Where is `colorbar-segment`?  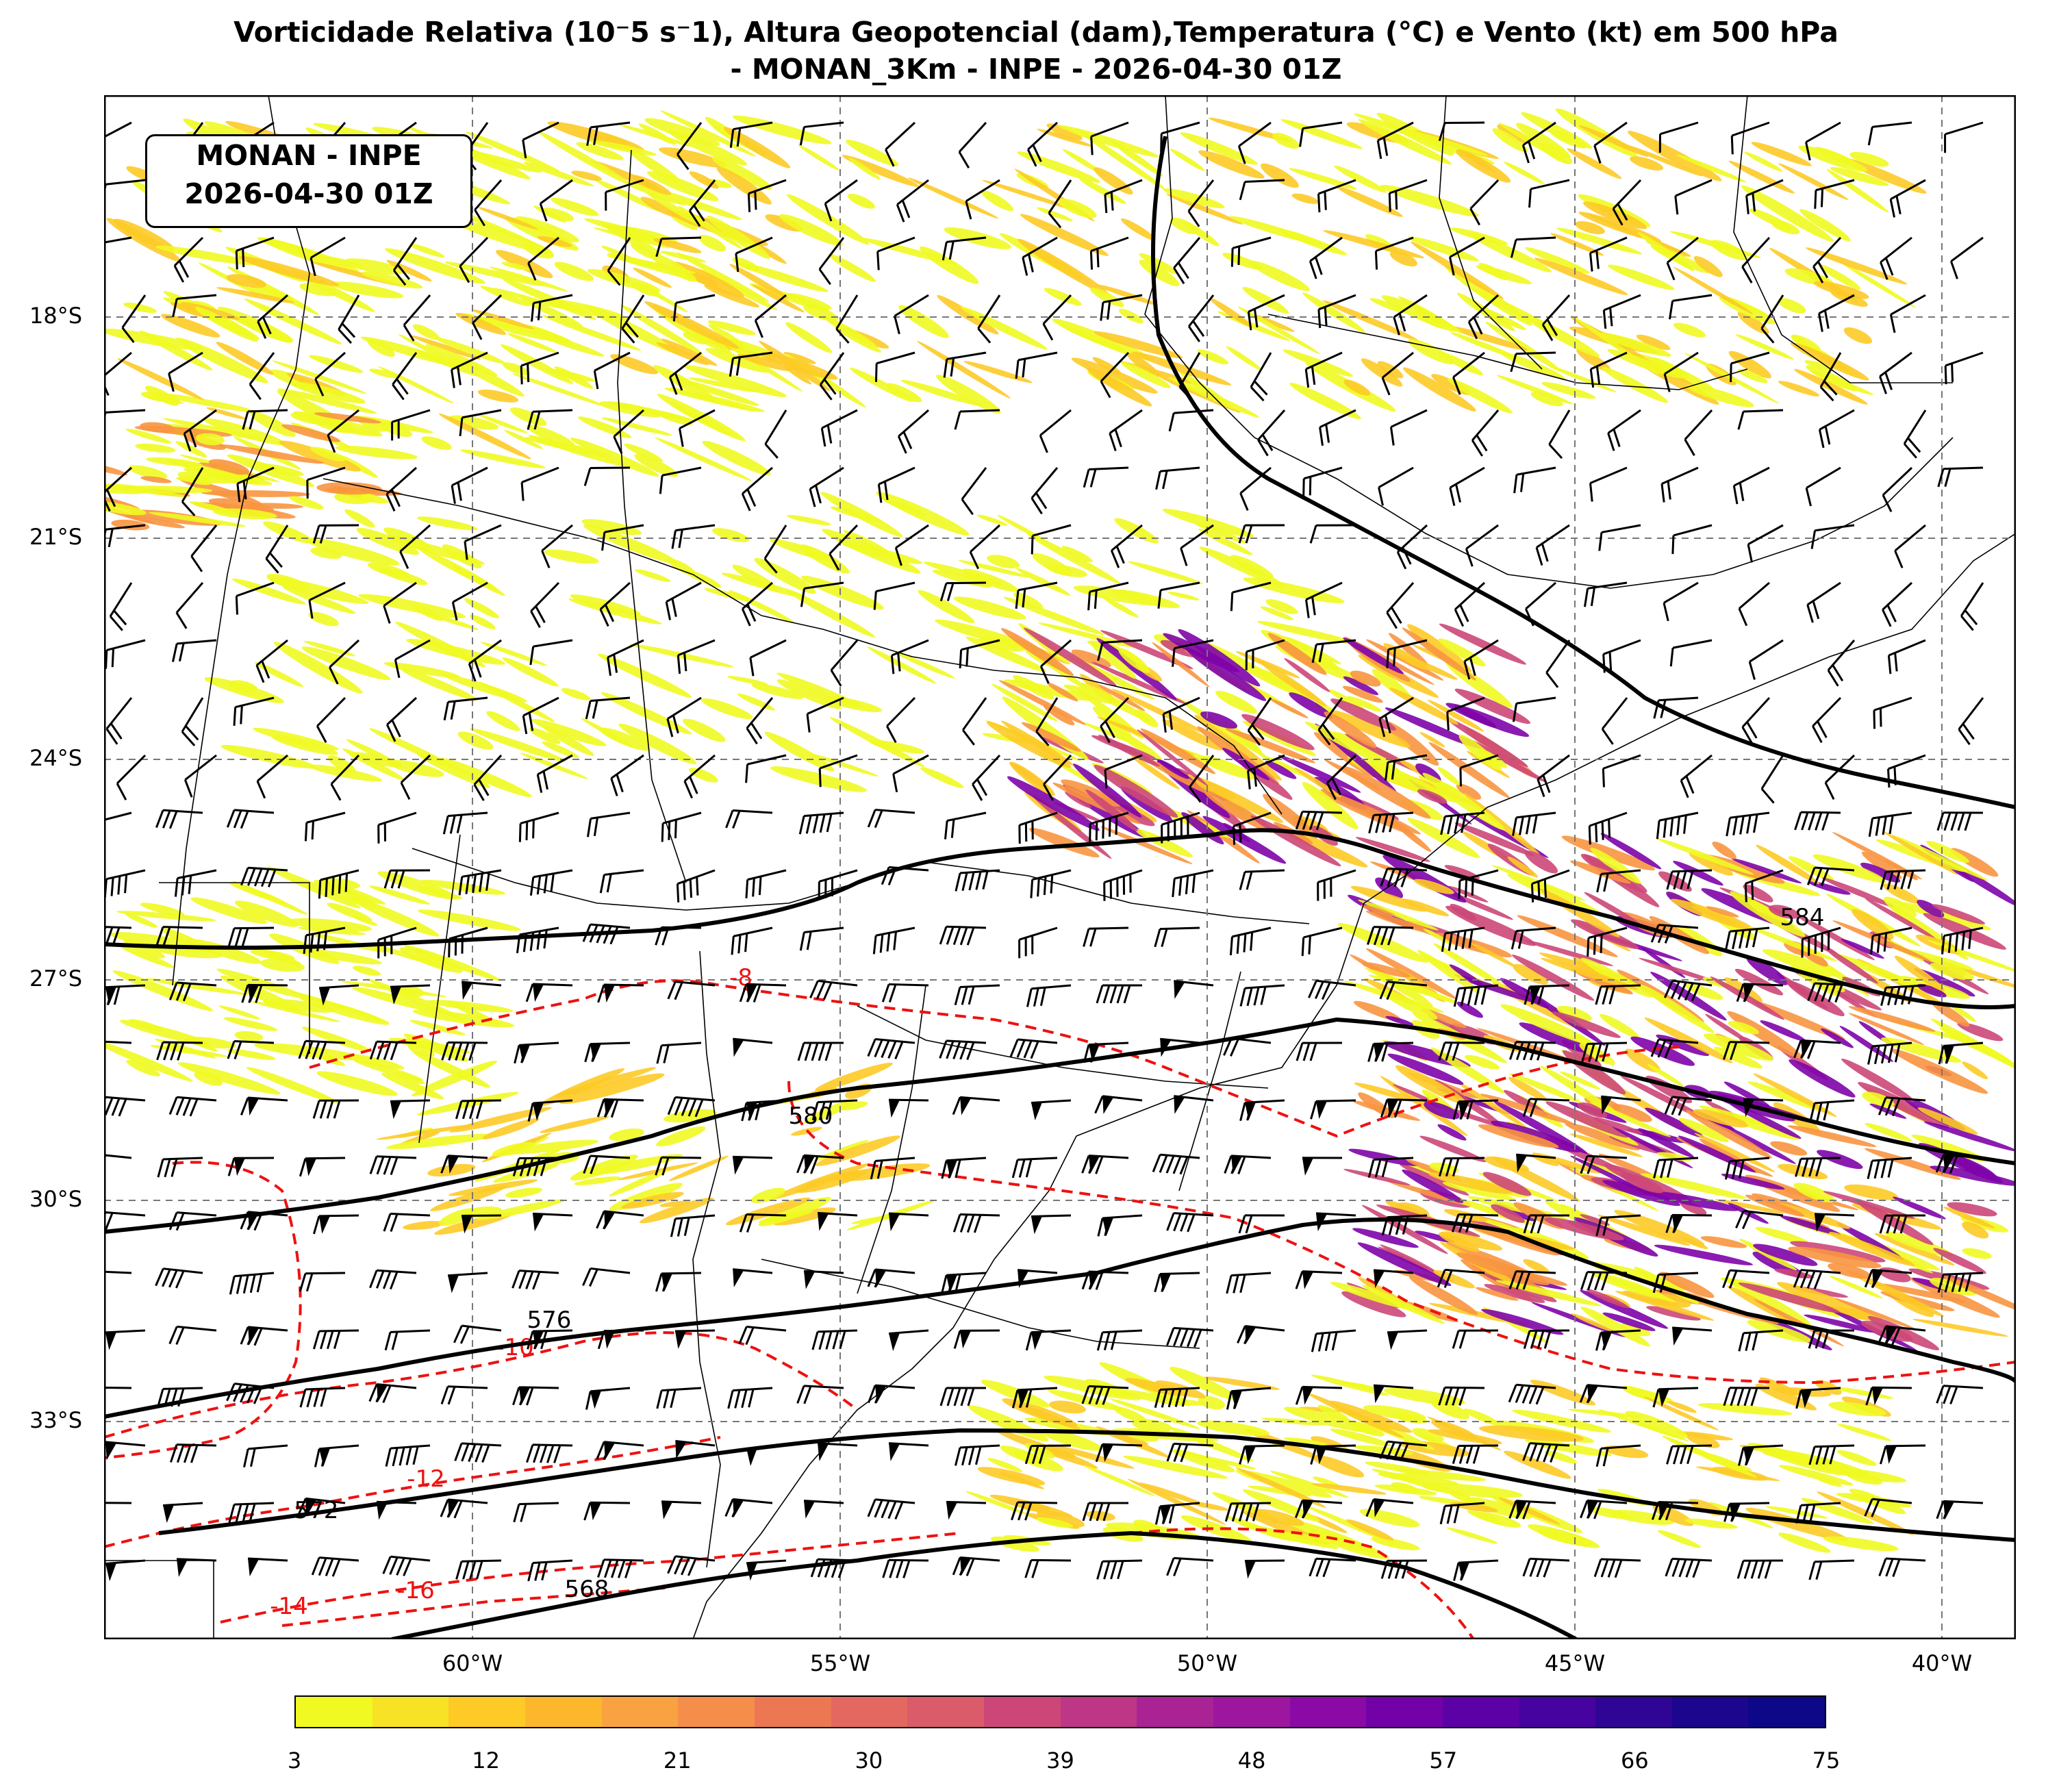
colorbar-segment is located at coordinates (1251, 1712).